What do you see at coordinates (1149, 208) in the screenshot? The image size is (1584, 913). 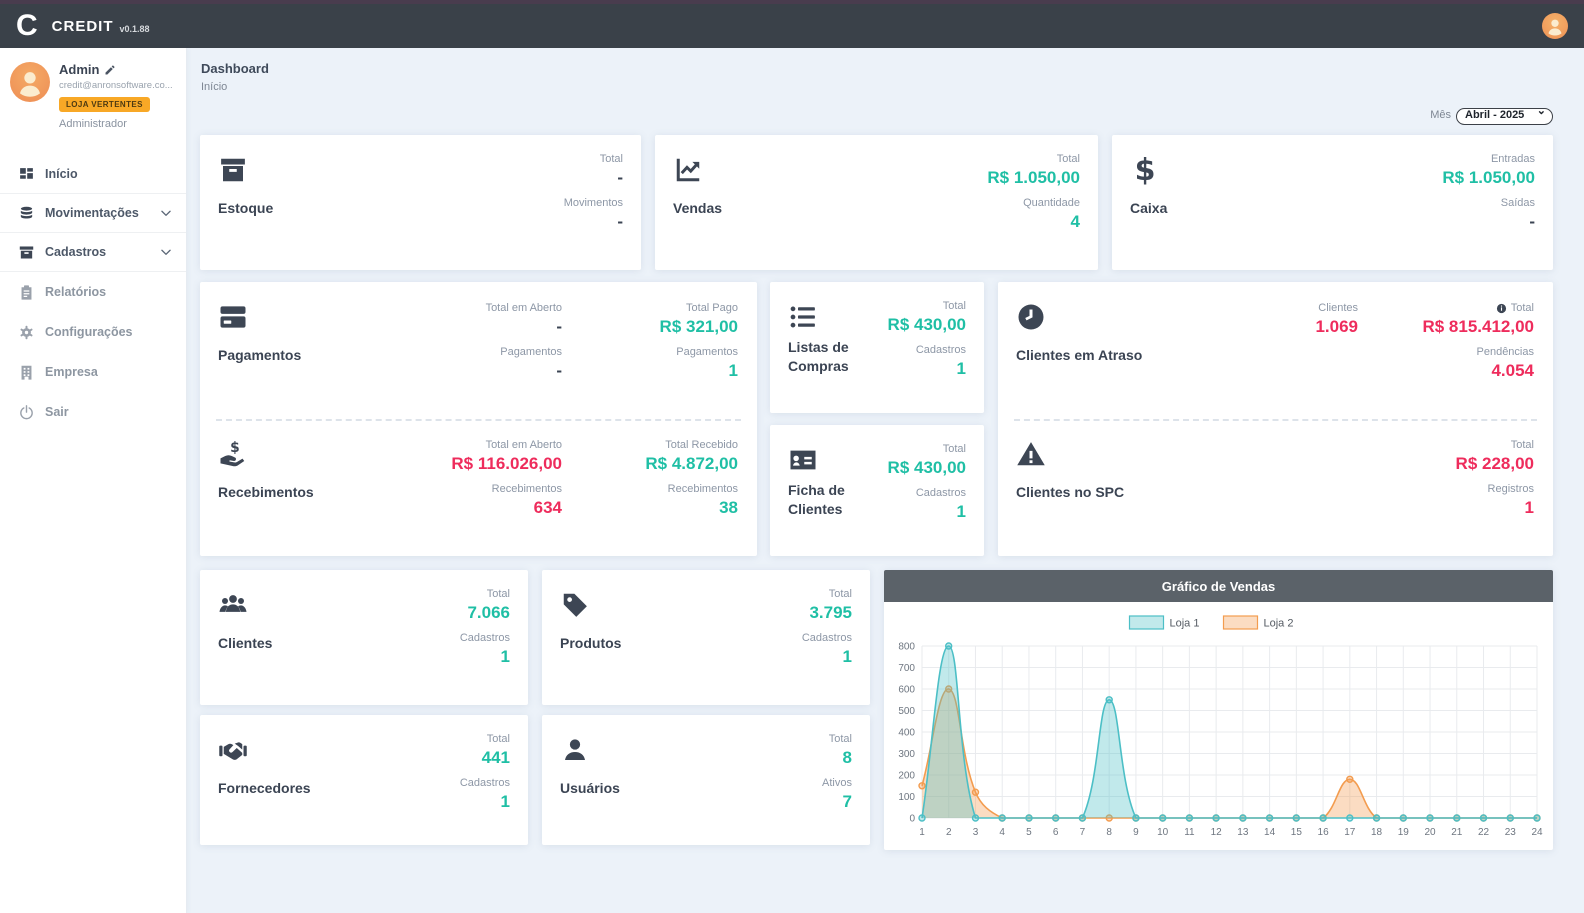 I see `card-title: Caixa` at bounding box center [1149, 208].